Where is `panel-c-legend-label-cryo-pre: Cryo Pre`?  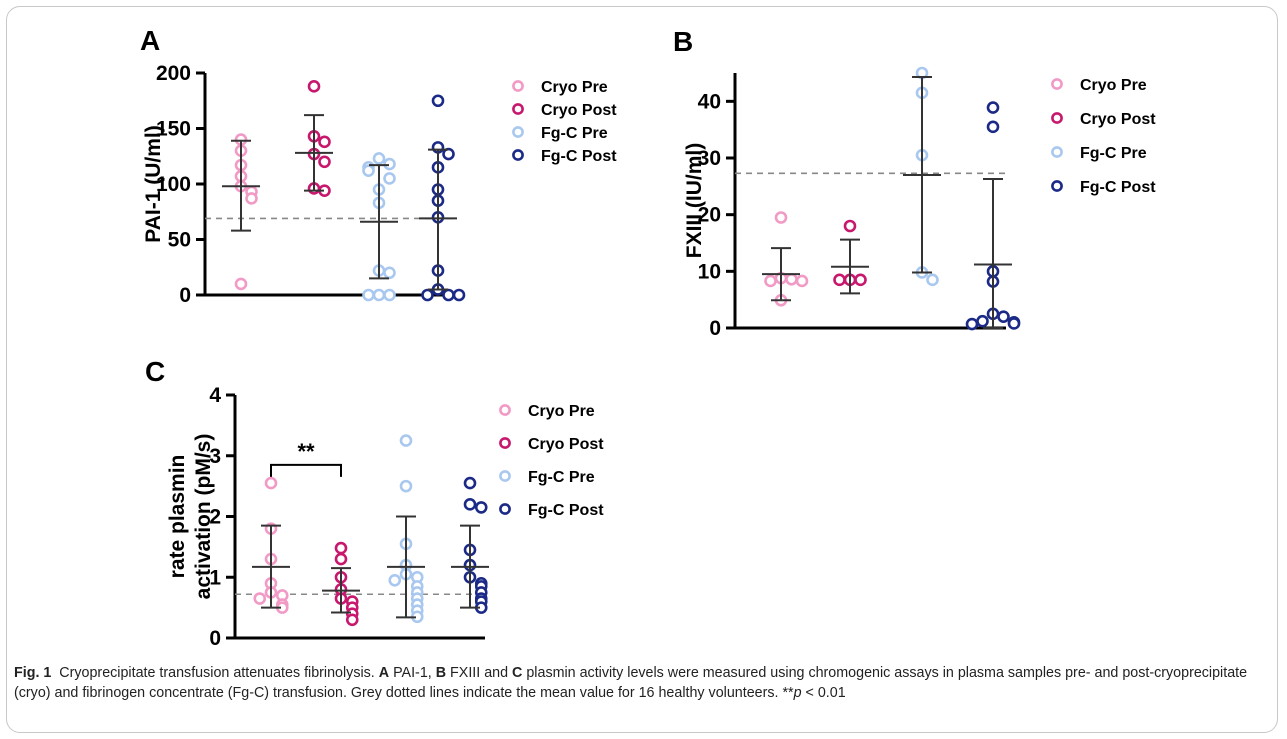 panel-c-legend-label-cryo-pre: Cryo Pre is located at coordinates (561, 411).